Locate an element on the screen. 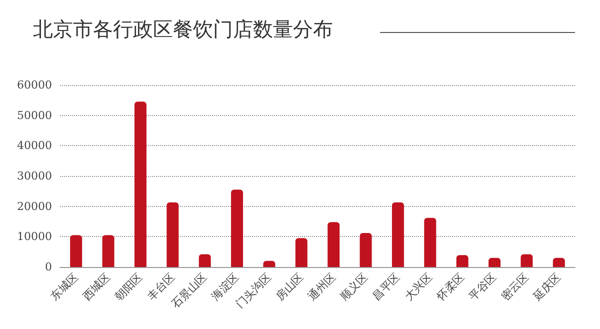 The height and width of the screenshot is (329, 600). chart-title: 北京市各行政区餐饮门店数量分布 is located at coordinates (183, 29).